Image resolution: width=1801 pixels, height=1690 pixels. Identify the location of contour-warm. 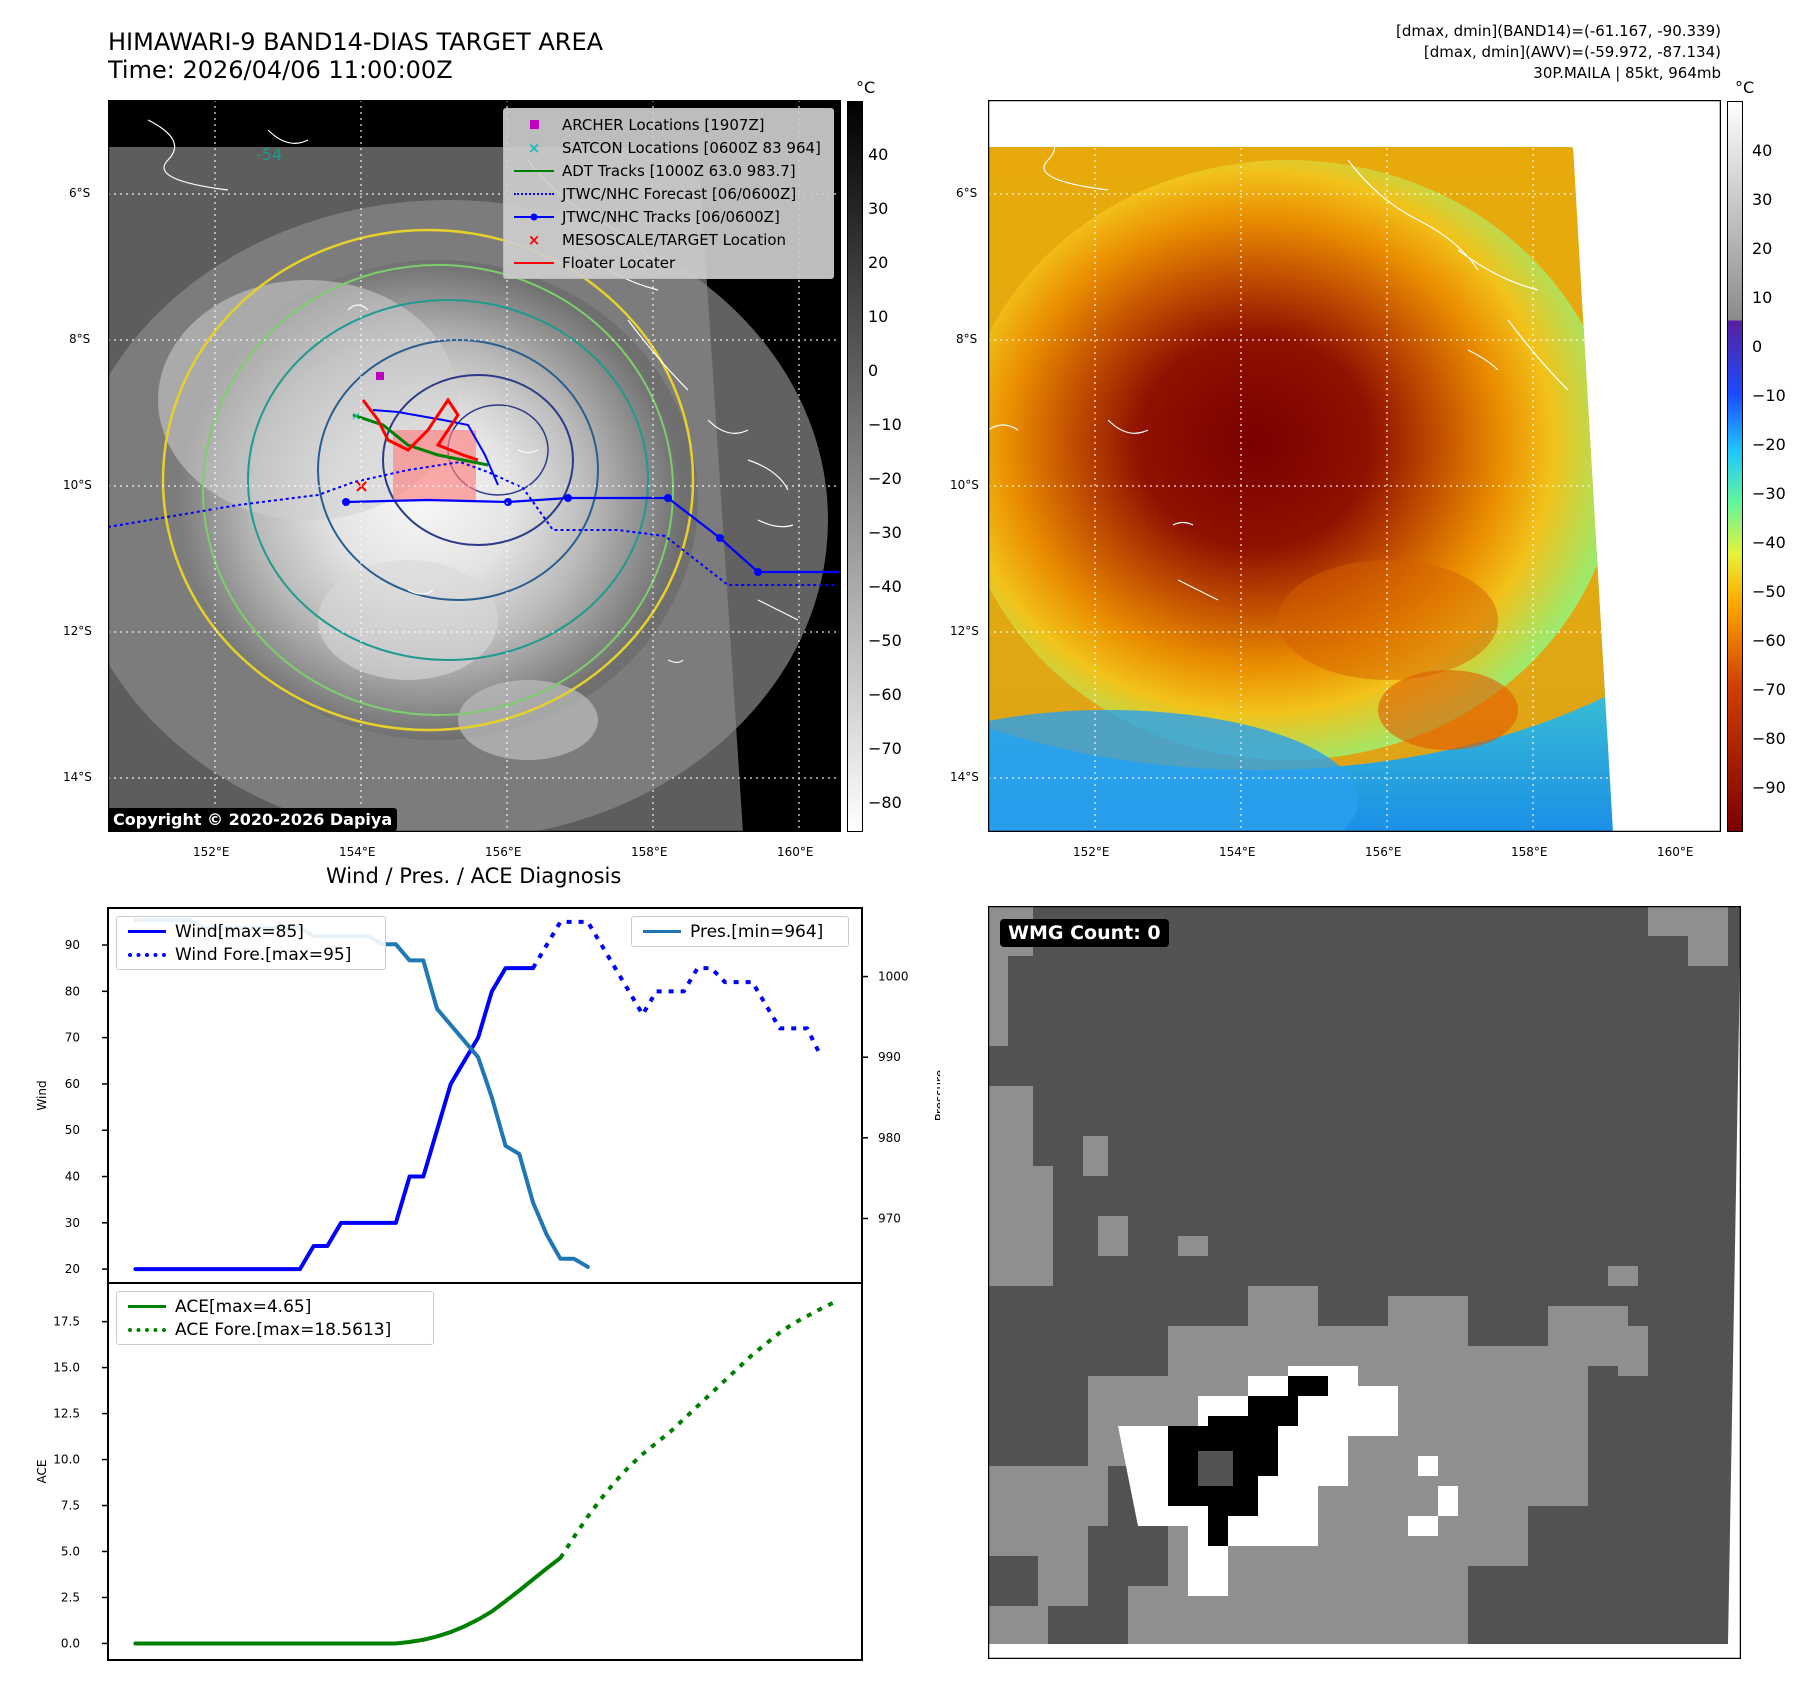
(428, 480).